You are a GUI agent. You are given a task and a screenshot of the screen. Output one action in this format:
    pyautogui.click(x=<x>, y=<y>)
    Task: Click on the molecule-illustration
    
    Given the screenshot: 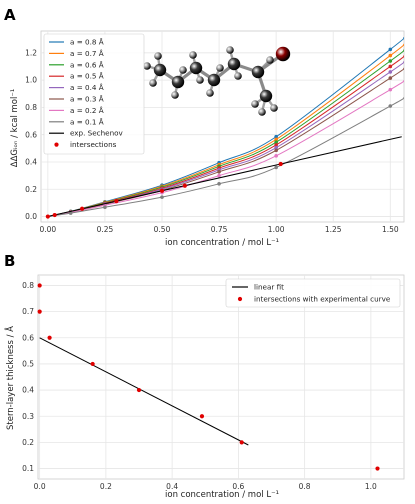 What is the action you would take?
    pyautogui.click(x=217, y=81)
    